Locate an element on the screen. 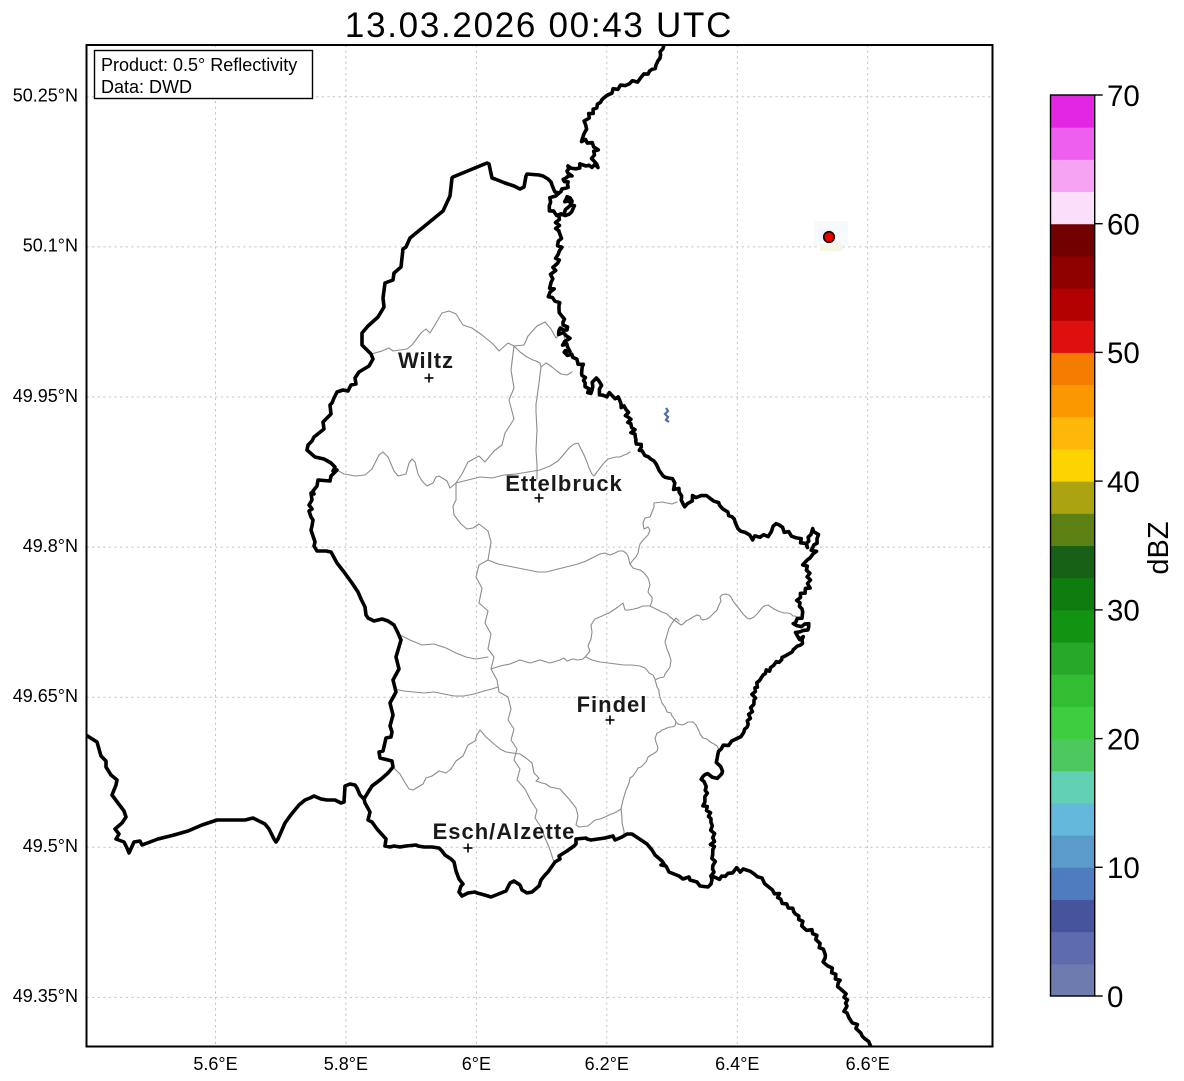 The width and height of the screenshot is (1184, 1081). svg-text: Data: DWD is located at coordinates (146, 87).